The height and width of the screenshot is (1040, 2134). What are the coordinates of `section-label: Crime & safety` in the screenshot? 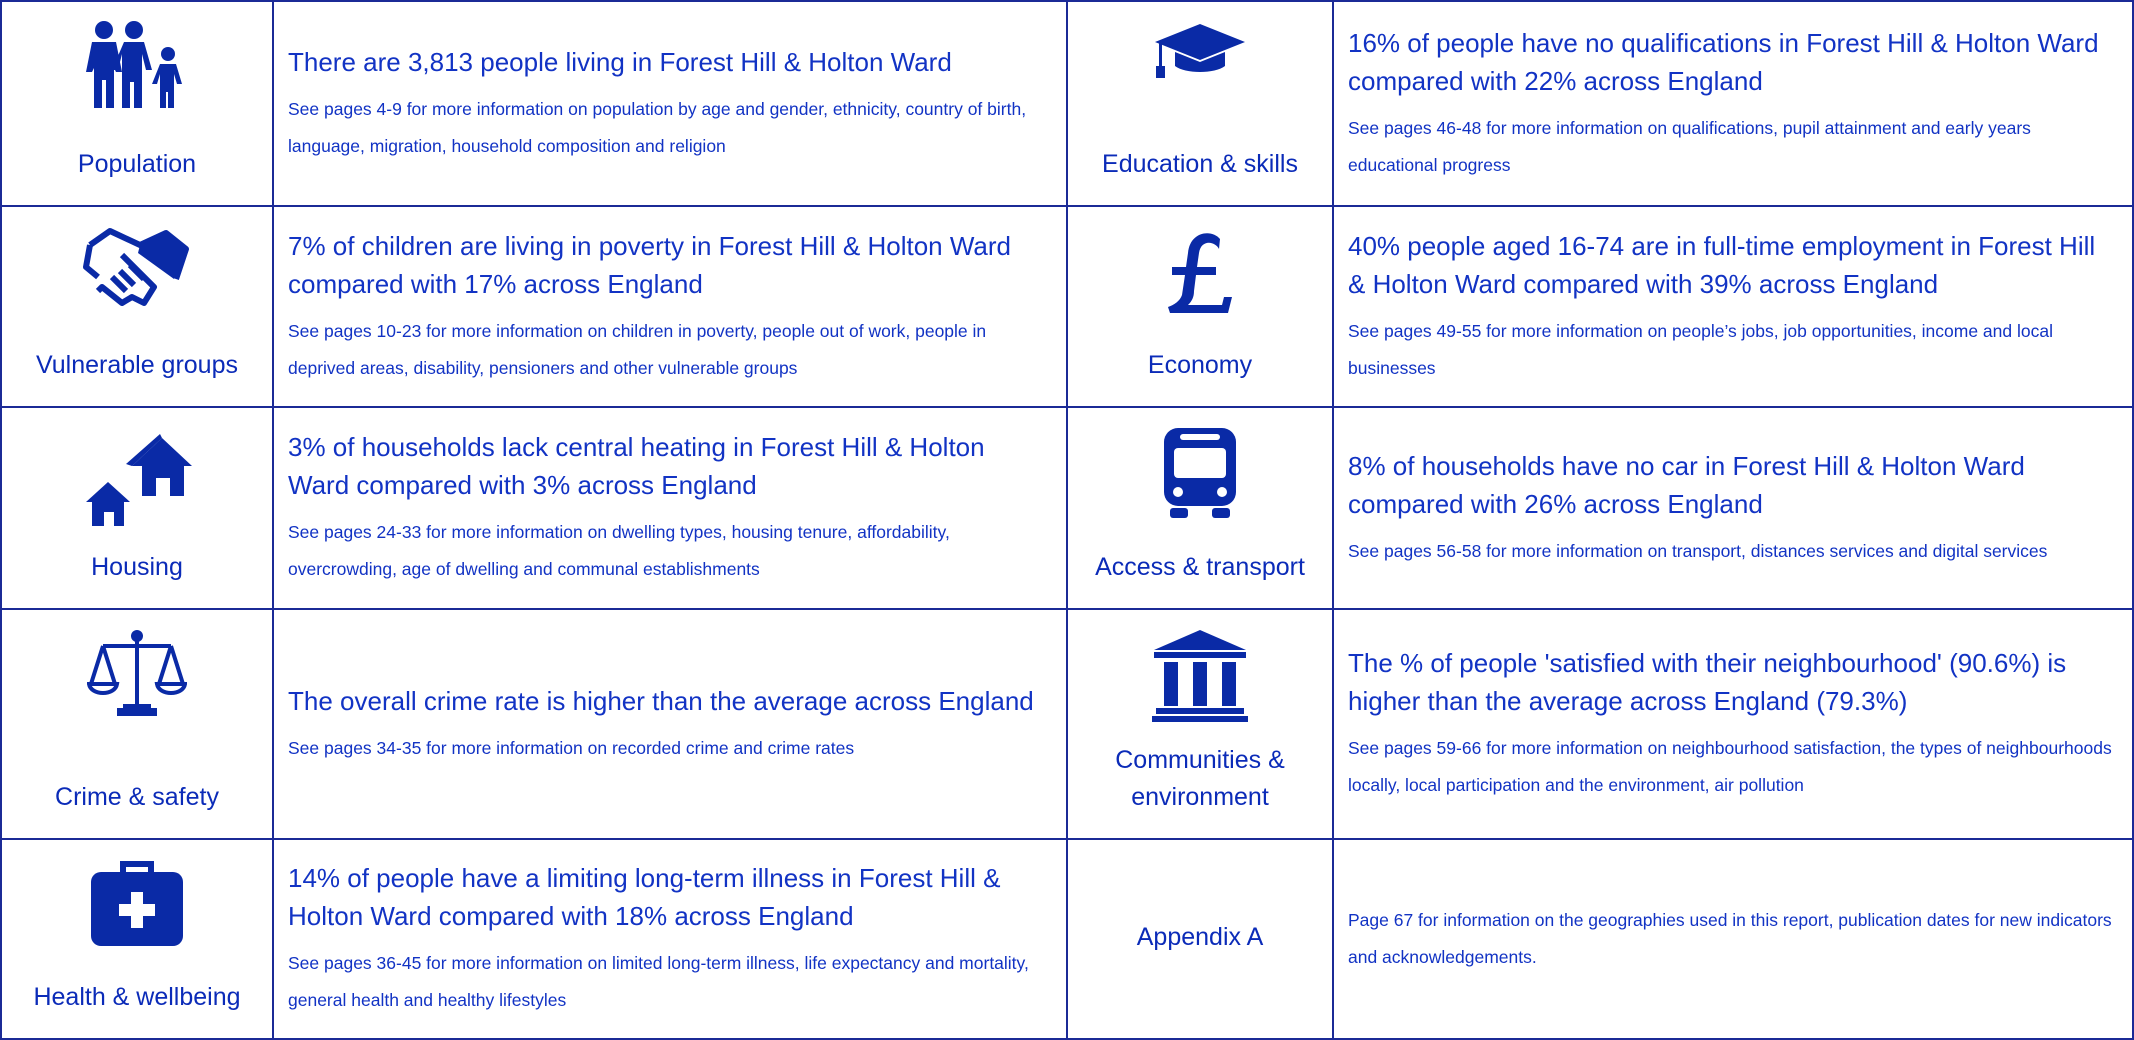 It's located at (137, 797).